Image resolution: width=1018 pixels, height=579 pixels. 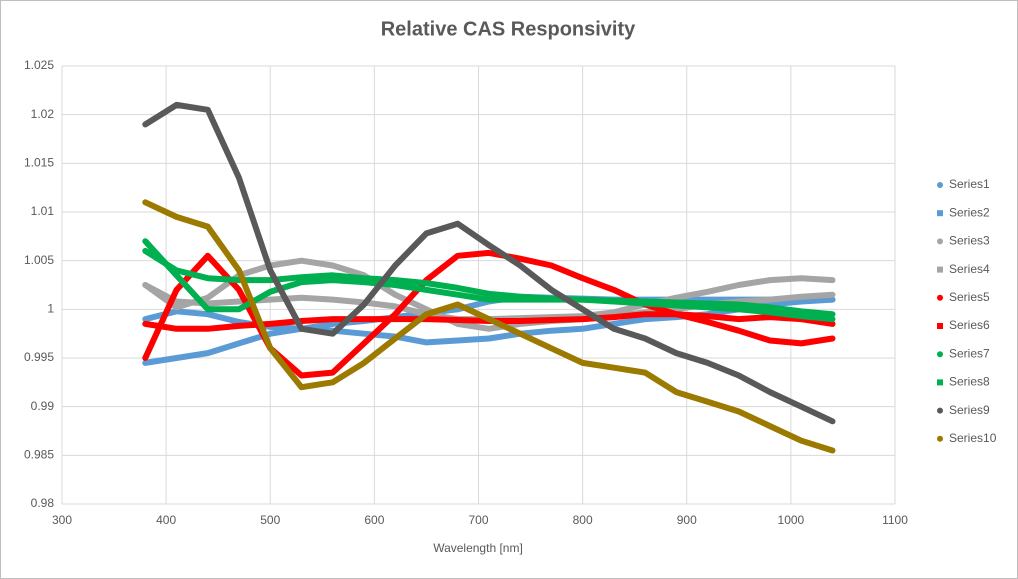 I want to click on y-tick-label: 1.005, so click(x=39, y=260).